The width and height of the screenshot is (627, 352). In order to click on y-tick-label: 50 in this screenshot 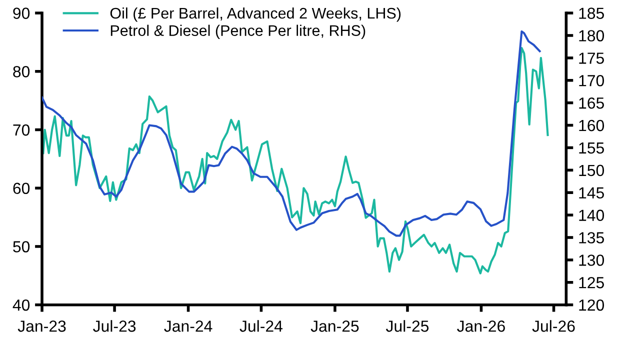, I will do `click(21, 246)`.